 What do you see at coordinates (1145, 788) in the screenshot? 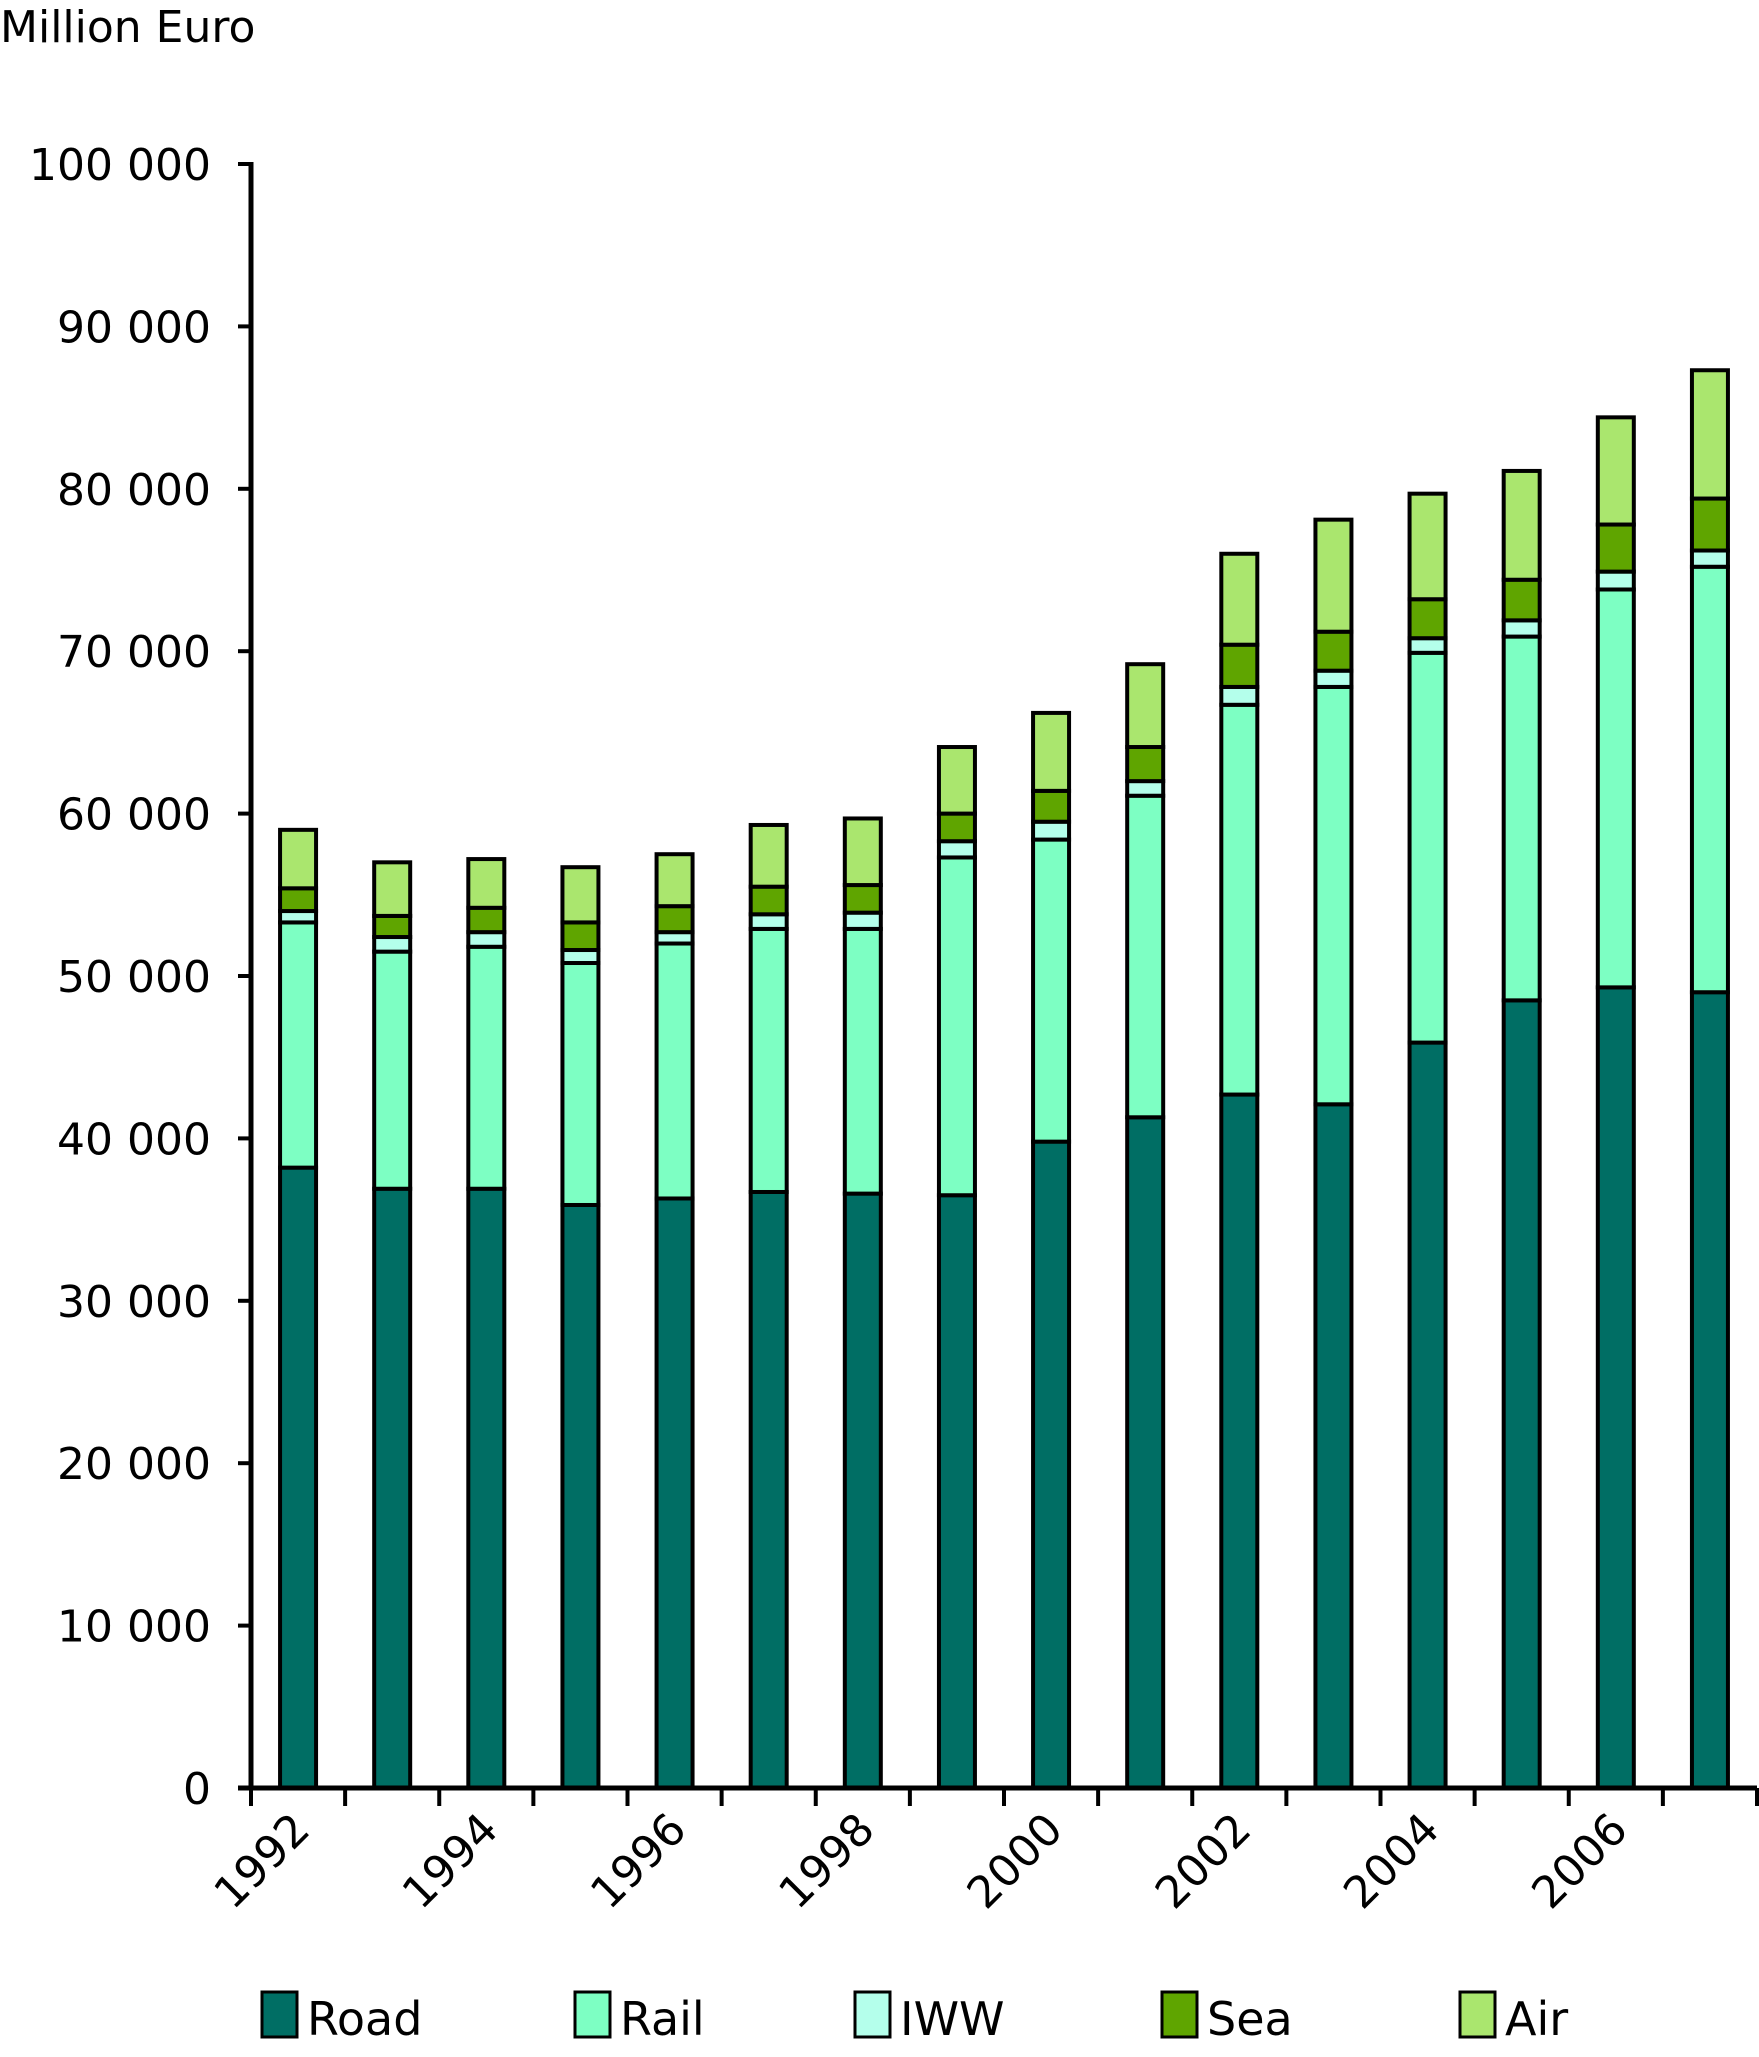
I see `bar-segment-iww-2001` at bounding box center [1145, 788].